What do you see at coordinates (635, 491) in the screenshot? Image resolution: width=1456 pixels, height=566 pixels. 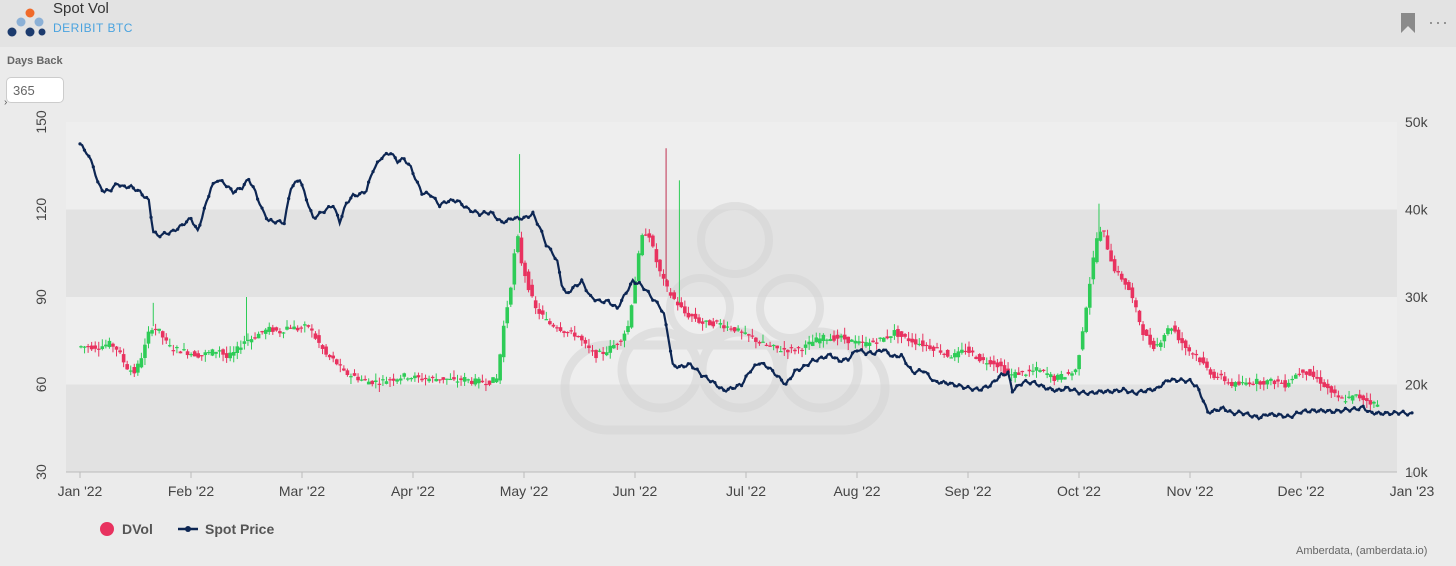 I see `x-tick-label: Jun '22` at bounding box center [635, 491].